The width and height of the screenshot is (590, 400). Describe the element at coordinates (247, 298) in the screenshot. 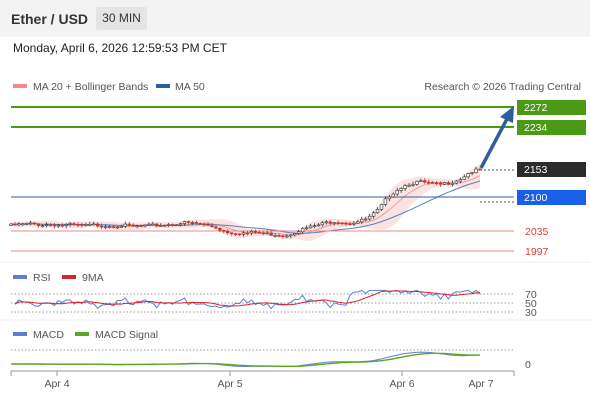

I see `rsi-ma-line` at that location.